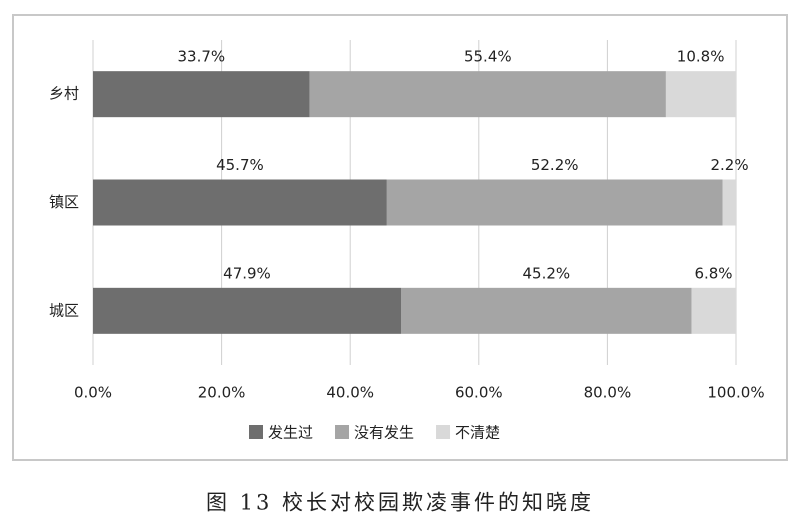  What do you see at coordinates (64, 310) in the screenshot?
I see `y-tick-label: 城区` at bounding box center [64, 310].